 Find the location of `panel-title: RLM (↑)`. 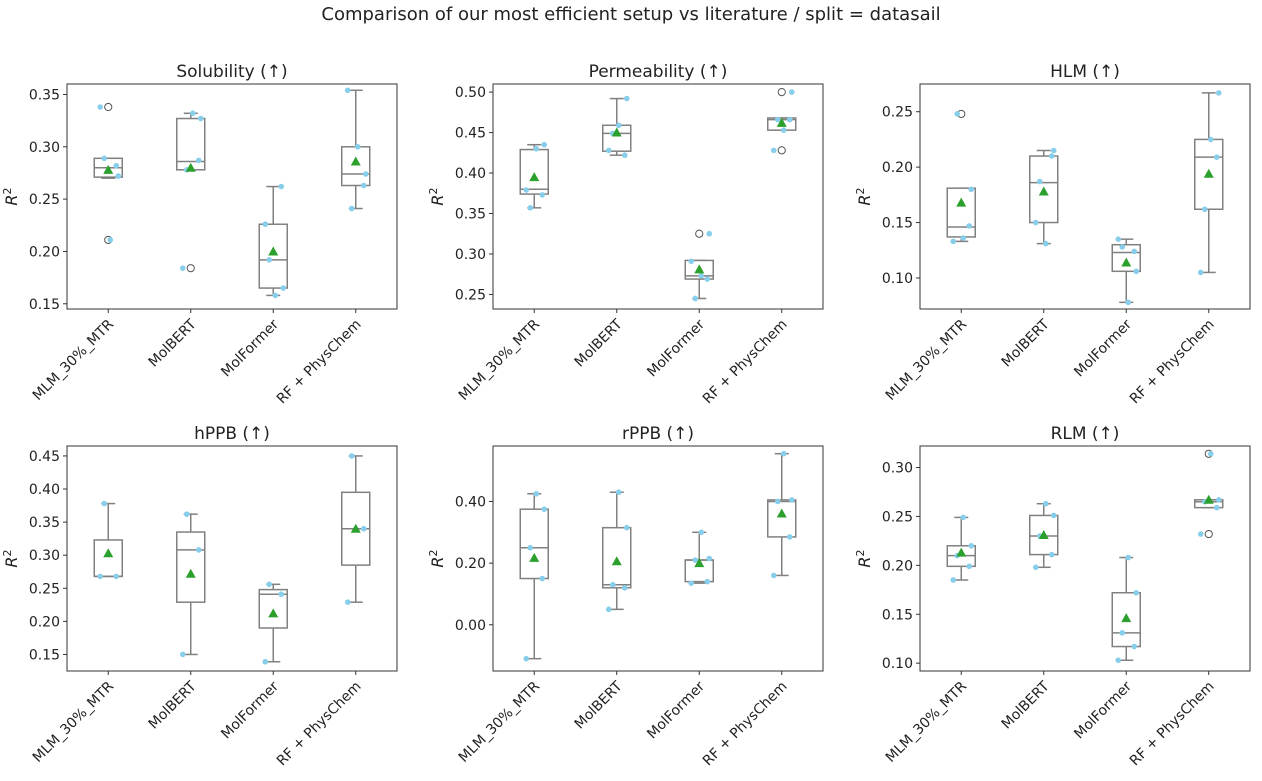

panel-title: RLM (↑) is located at coordinates (1085, 434).